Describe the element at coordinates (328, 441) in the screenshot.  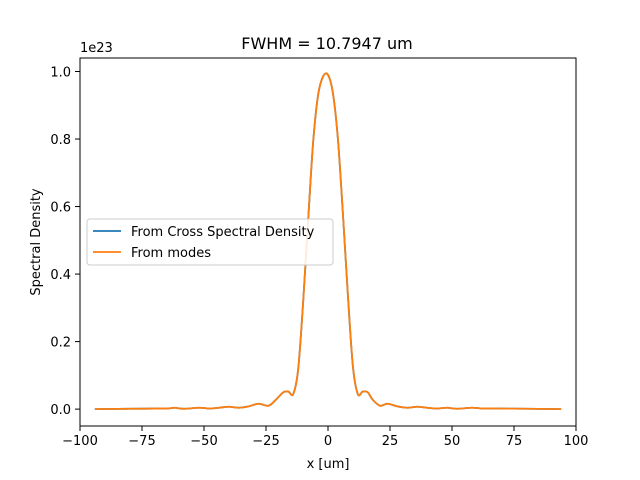
I see `x-tick-label: 0` at that location.